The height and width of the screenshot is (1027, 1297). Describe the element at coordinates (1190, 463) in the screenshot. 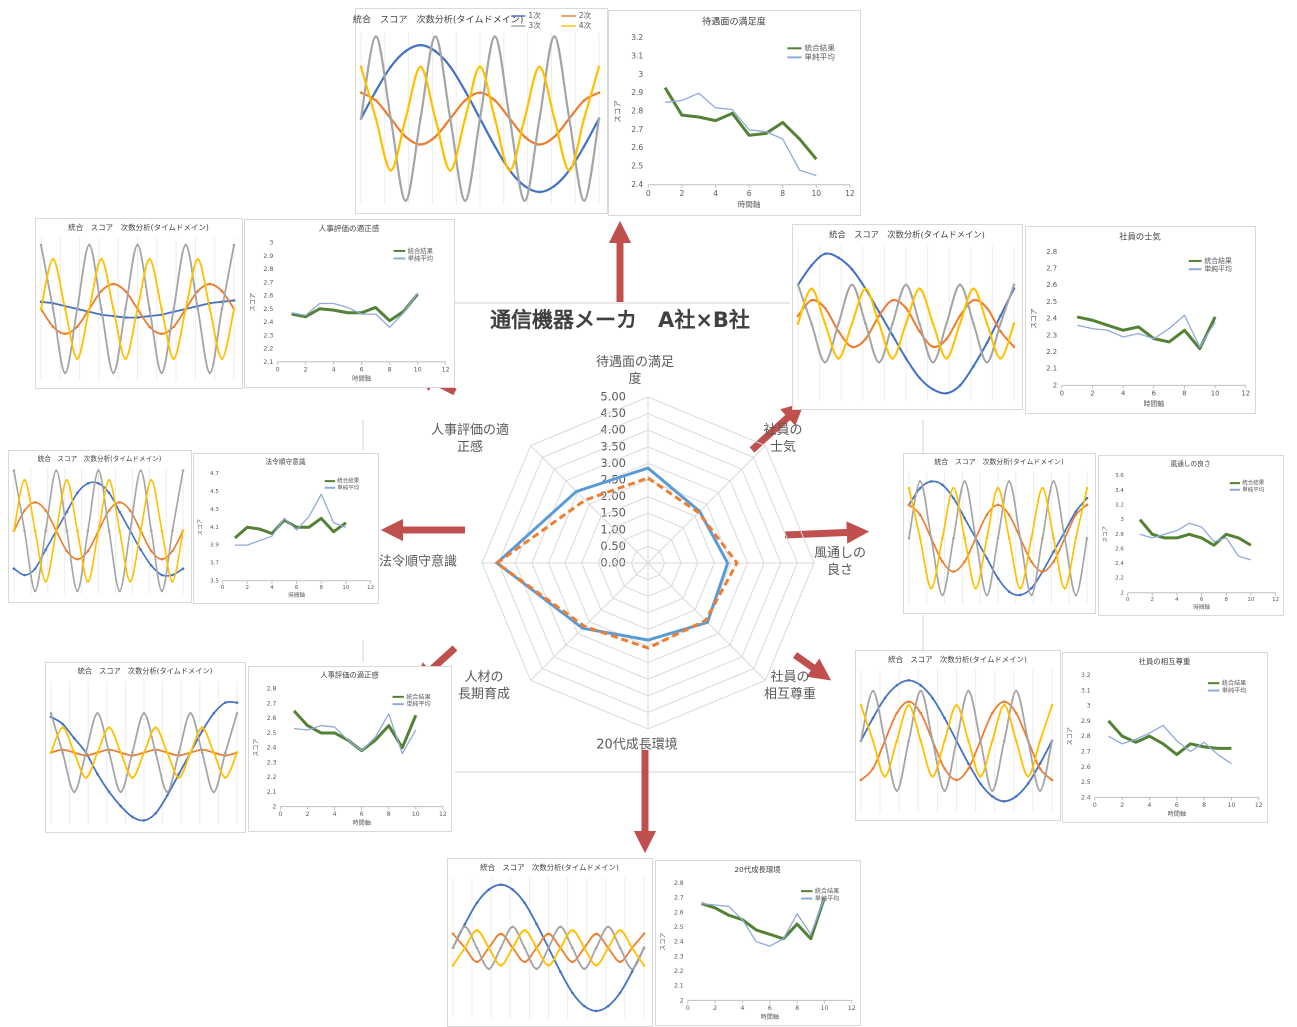

I see `chart-title: 風通しの良さ` at that location.